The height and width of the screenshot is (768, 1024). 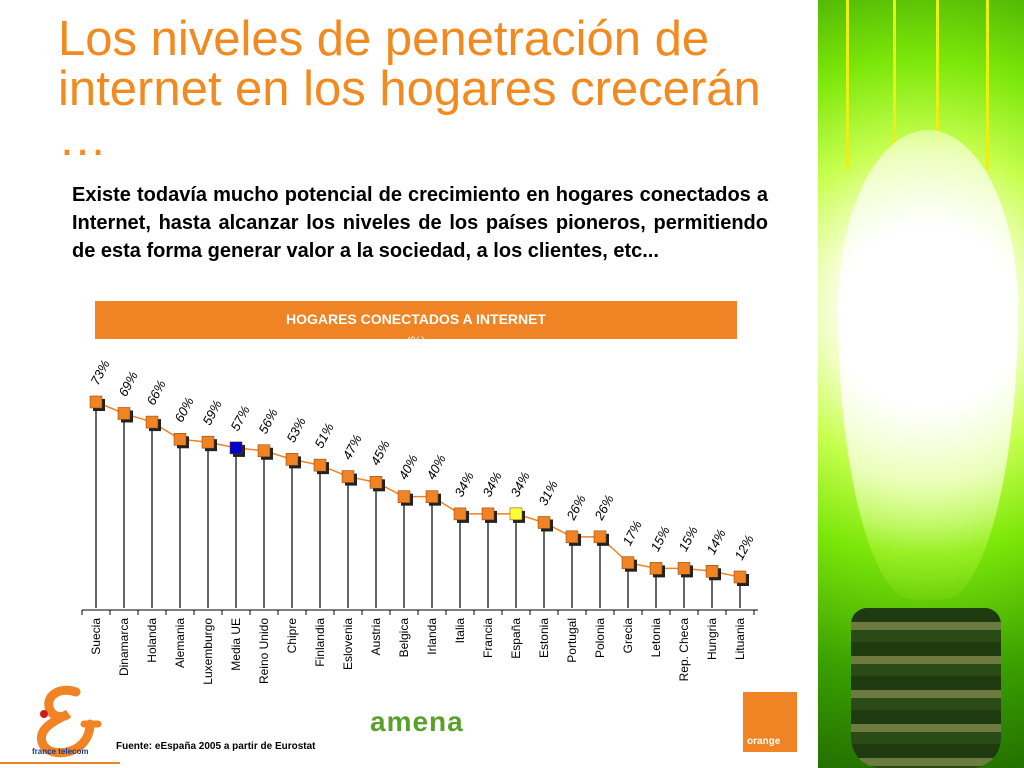 What do you see at coordinates (715, 542) in the screenshot?
I see `data-label: 14%` at bounding box center [715, 542].